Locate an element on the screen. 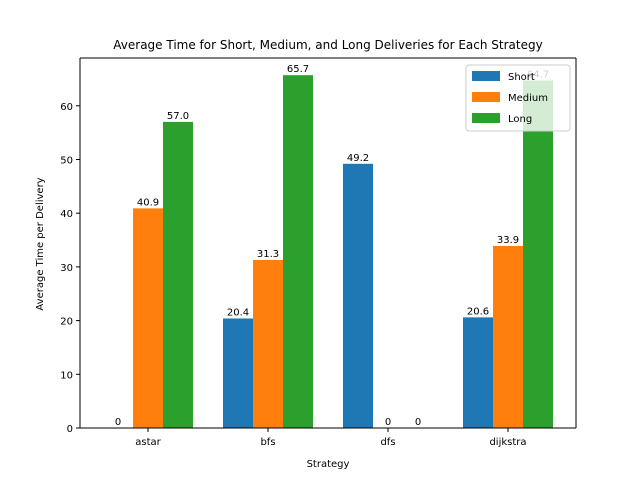  bar-label-long-astar: 57.0 is located at coordinates (178, 116).